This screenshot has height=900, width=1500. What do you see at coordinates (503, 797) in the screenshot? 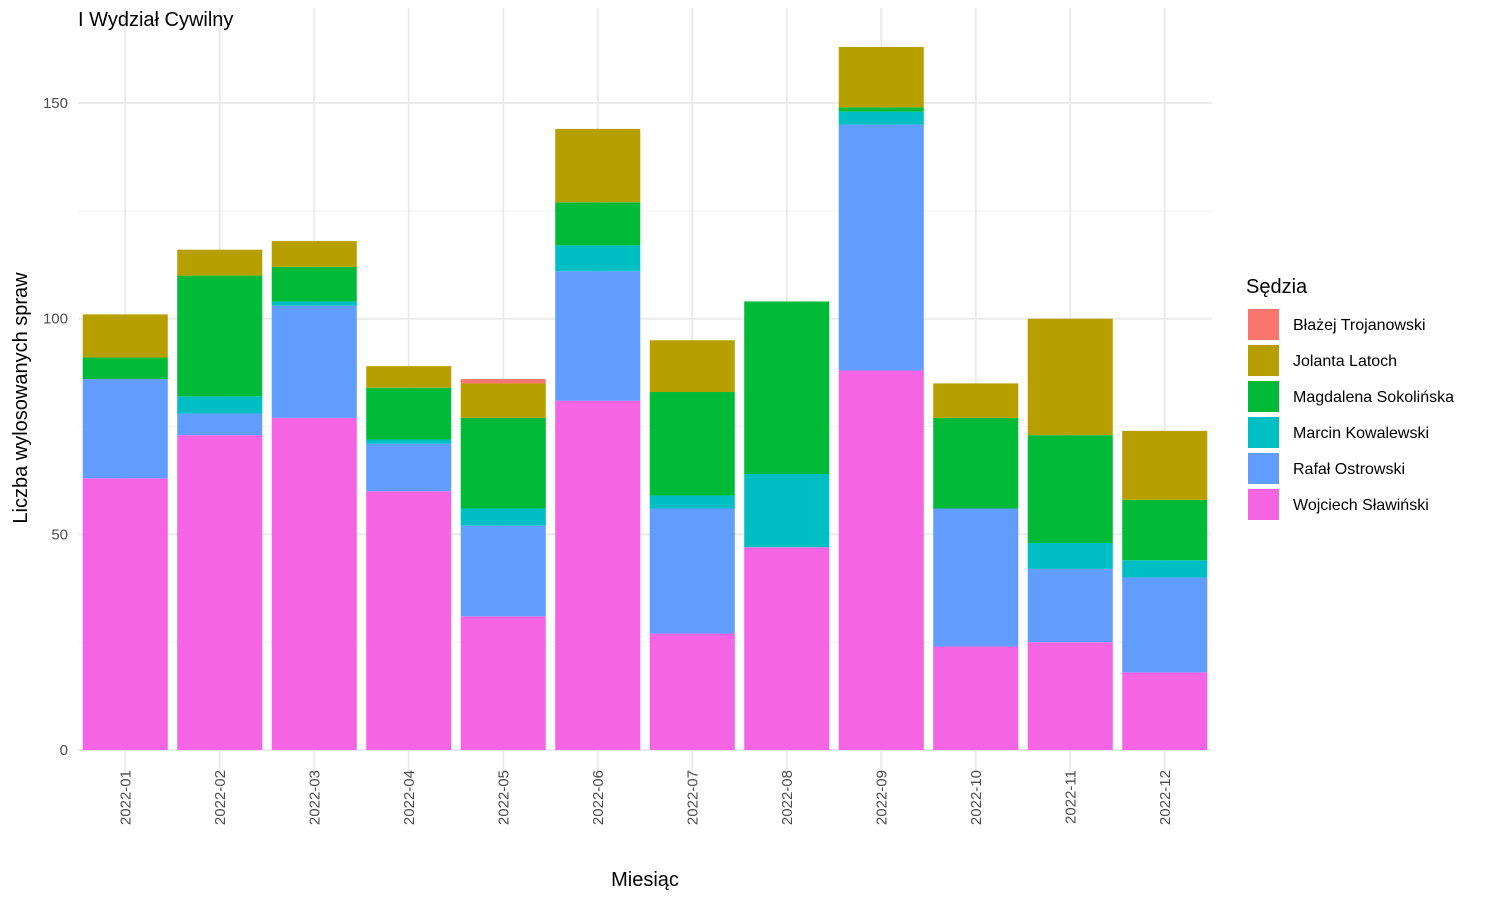
I see `x-tick-label: 2022-05` at bounding box center [503, 797].